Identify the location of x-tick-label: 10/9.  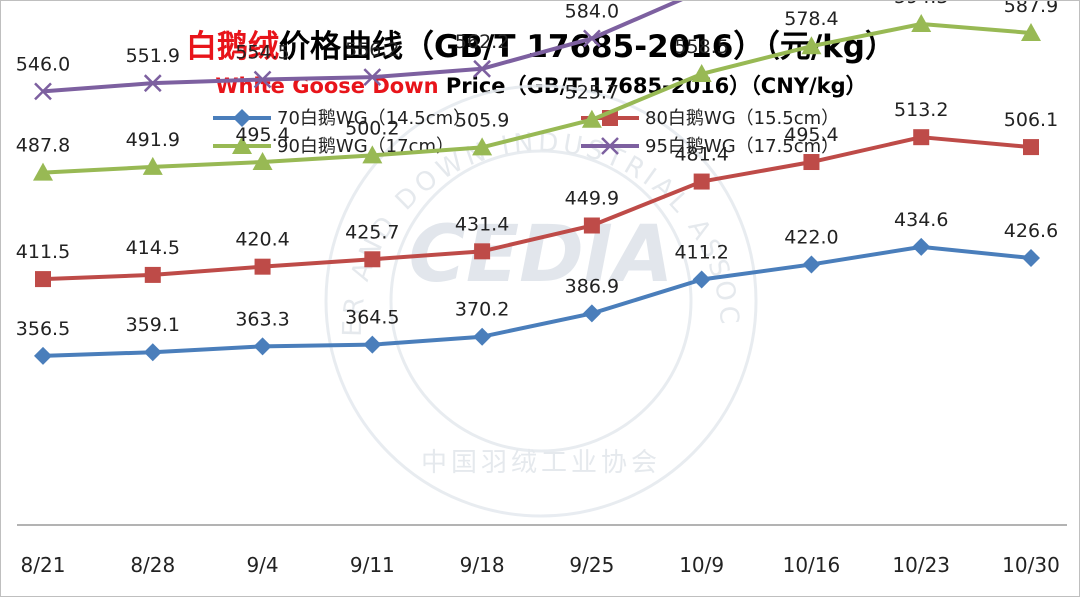
(701, 565).